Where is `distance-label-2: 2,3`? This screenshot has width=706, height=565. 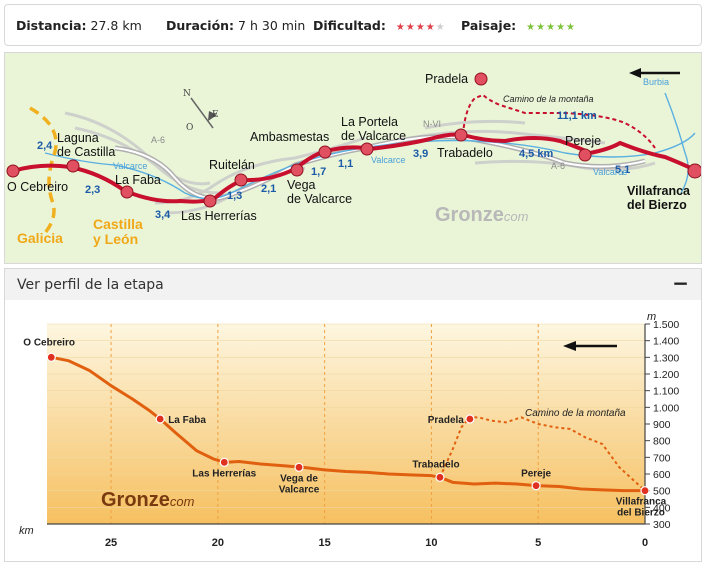
distance-label-2: 2,3 is located at coordinates (92, 190).